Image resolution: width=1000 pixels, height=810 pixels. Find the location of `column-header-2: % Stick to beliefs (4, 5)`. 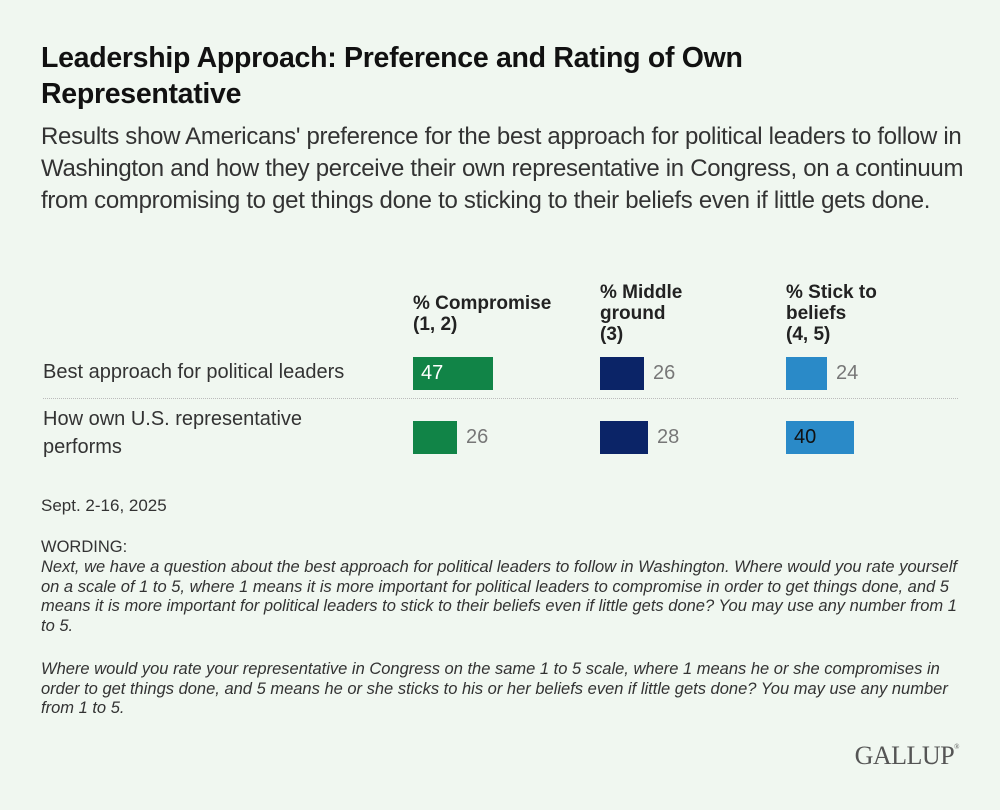

column-header-2: % Stick to beliefs (4, 5) is located at coordinates (831, 313).